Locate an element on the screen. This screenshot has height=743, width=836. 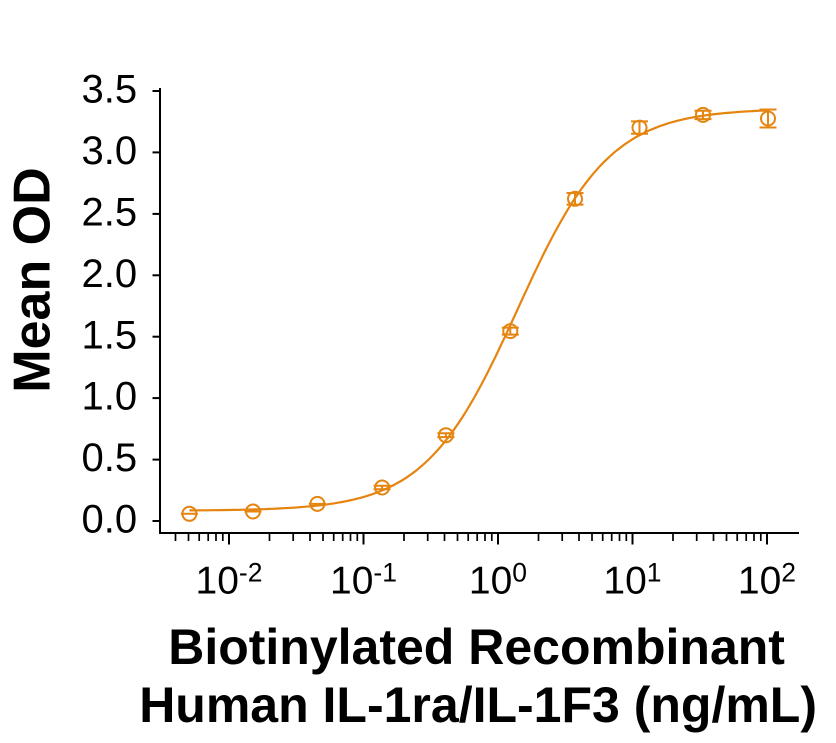
svg-text: Biotinylated Recombinant is located at coordinates (476, 647).